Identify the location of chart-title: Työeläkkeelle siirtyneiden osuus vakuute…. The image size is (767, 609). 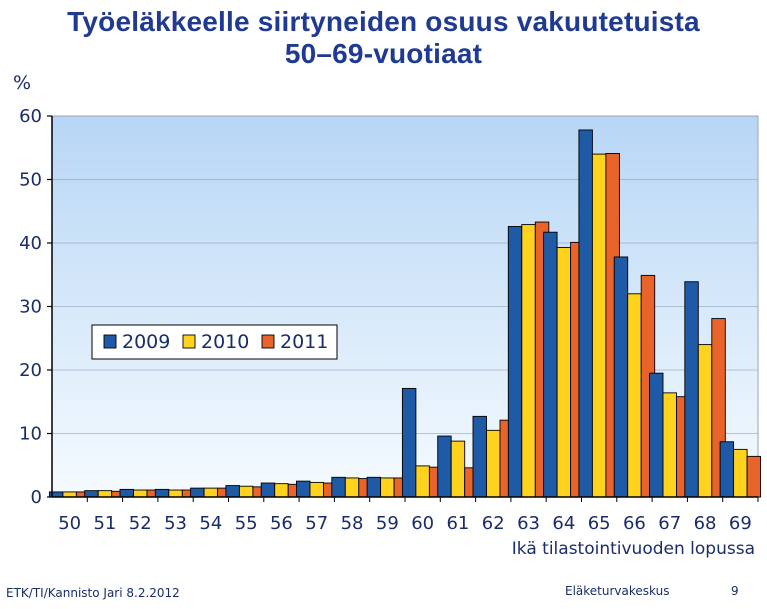
(383, 38).